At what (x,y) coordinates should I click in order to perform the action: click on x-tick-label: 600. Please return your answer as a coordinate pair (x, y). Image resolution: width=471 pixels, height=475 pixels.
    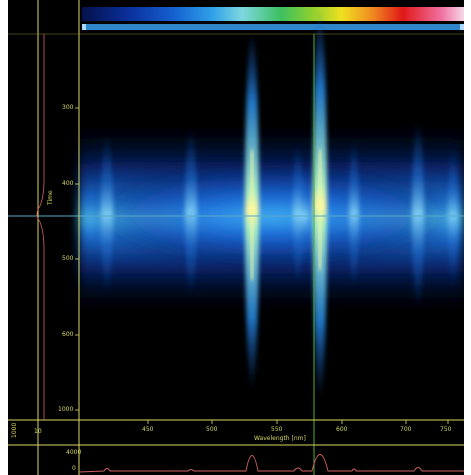
    Looking at the image, I should click on (342, 429).